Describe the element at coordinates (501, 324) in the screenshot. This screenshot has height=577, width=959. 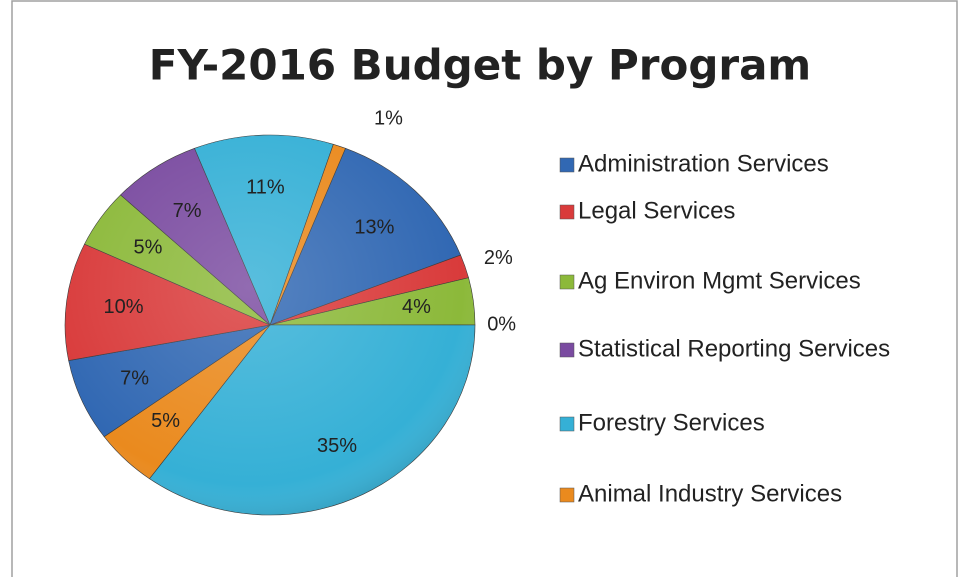
I see `value-label: 0%` at that location.